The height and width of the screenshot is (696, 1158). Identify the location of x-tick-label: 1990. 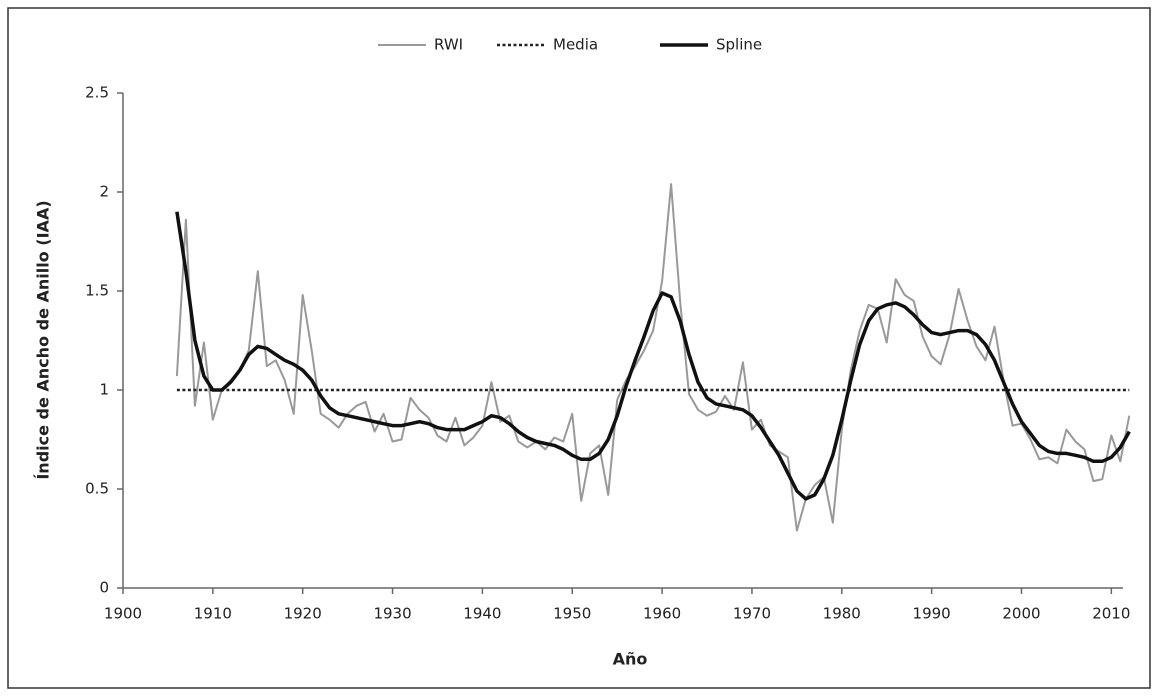
(932, 614).